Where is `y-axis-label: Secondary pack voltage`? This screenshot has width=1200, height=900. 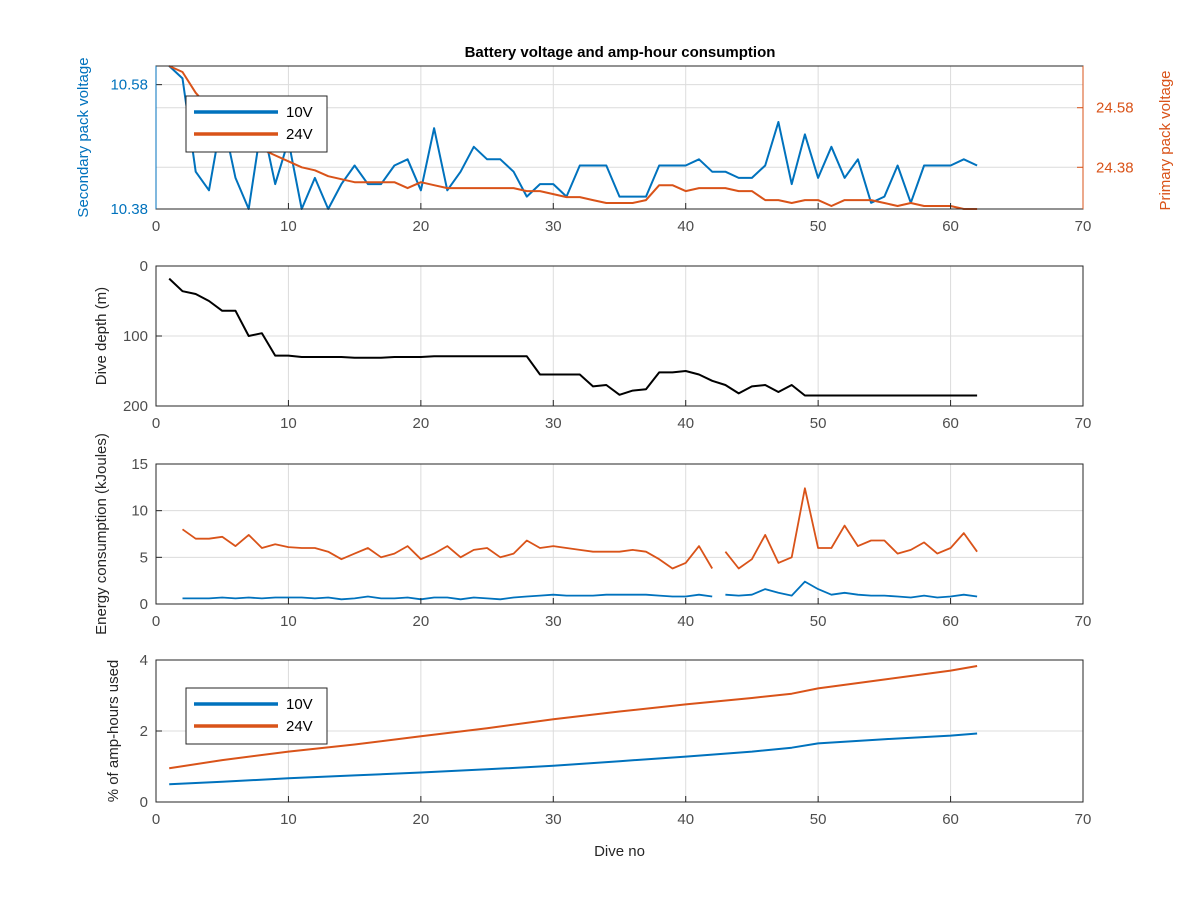
y-axis-label: Secondary pack voltage is located at coordinates (83, 137).